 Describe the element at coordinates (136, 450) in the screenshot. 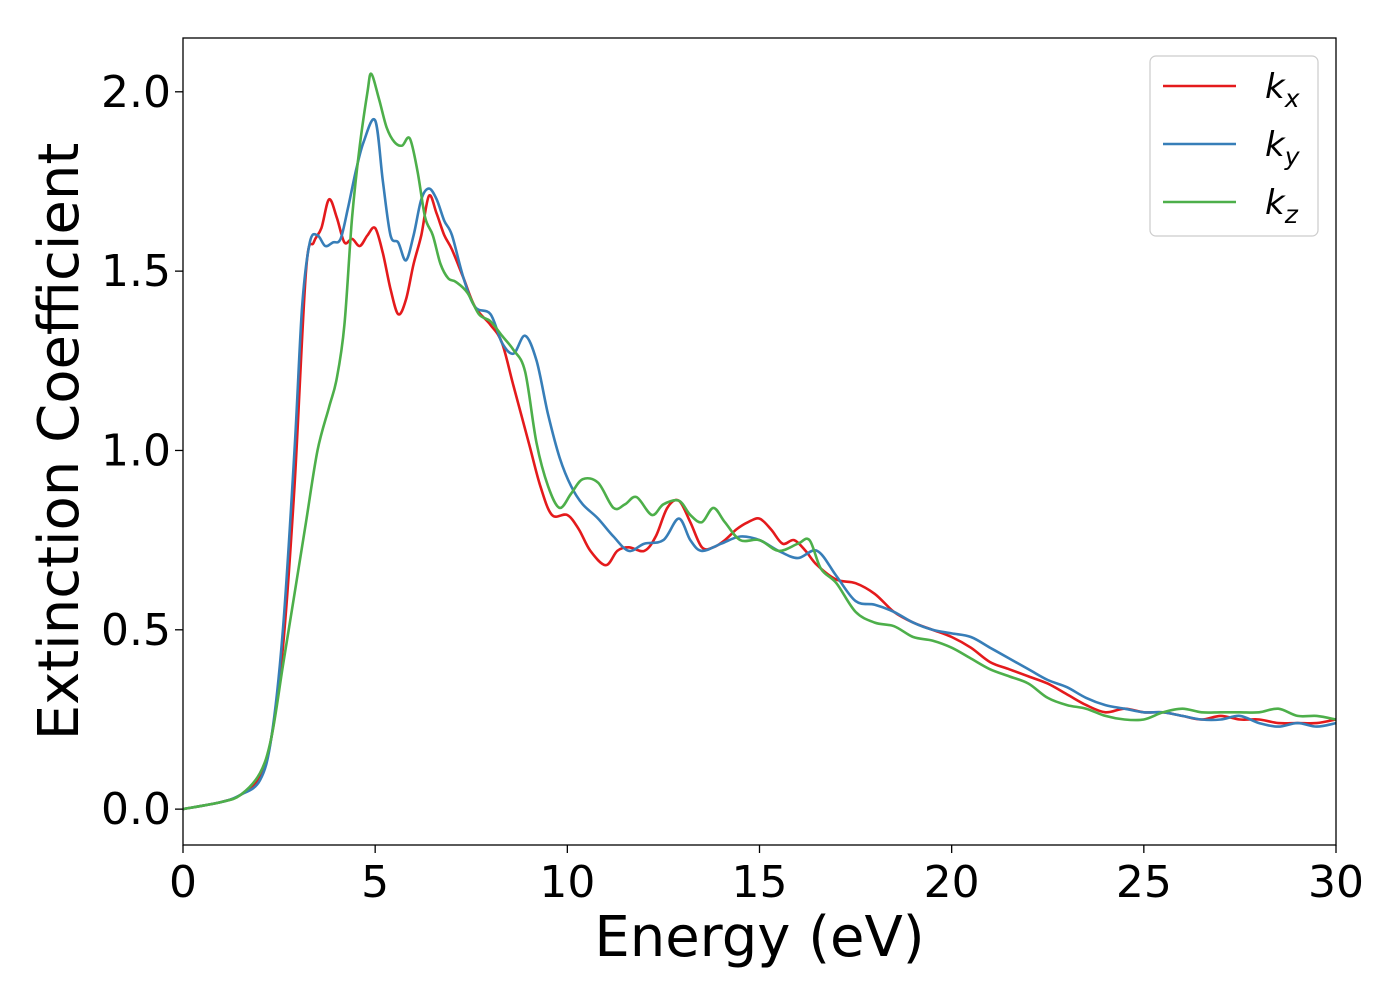

I see `y-tick-label: 1.0` at that location.